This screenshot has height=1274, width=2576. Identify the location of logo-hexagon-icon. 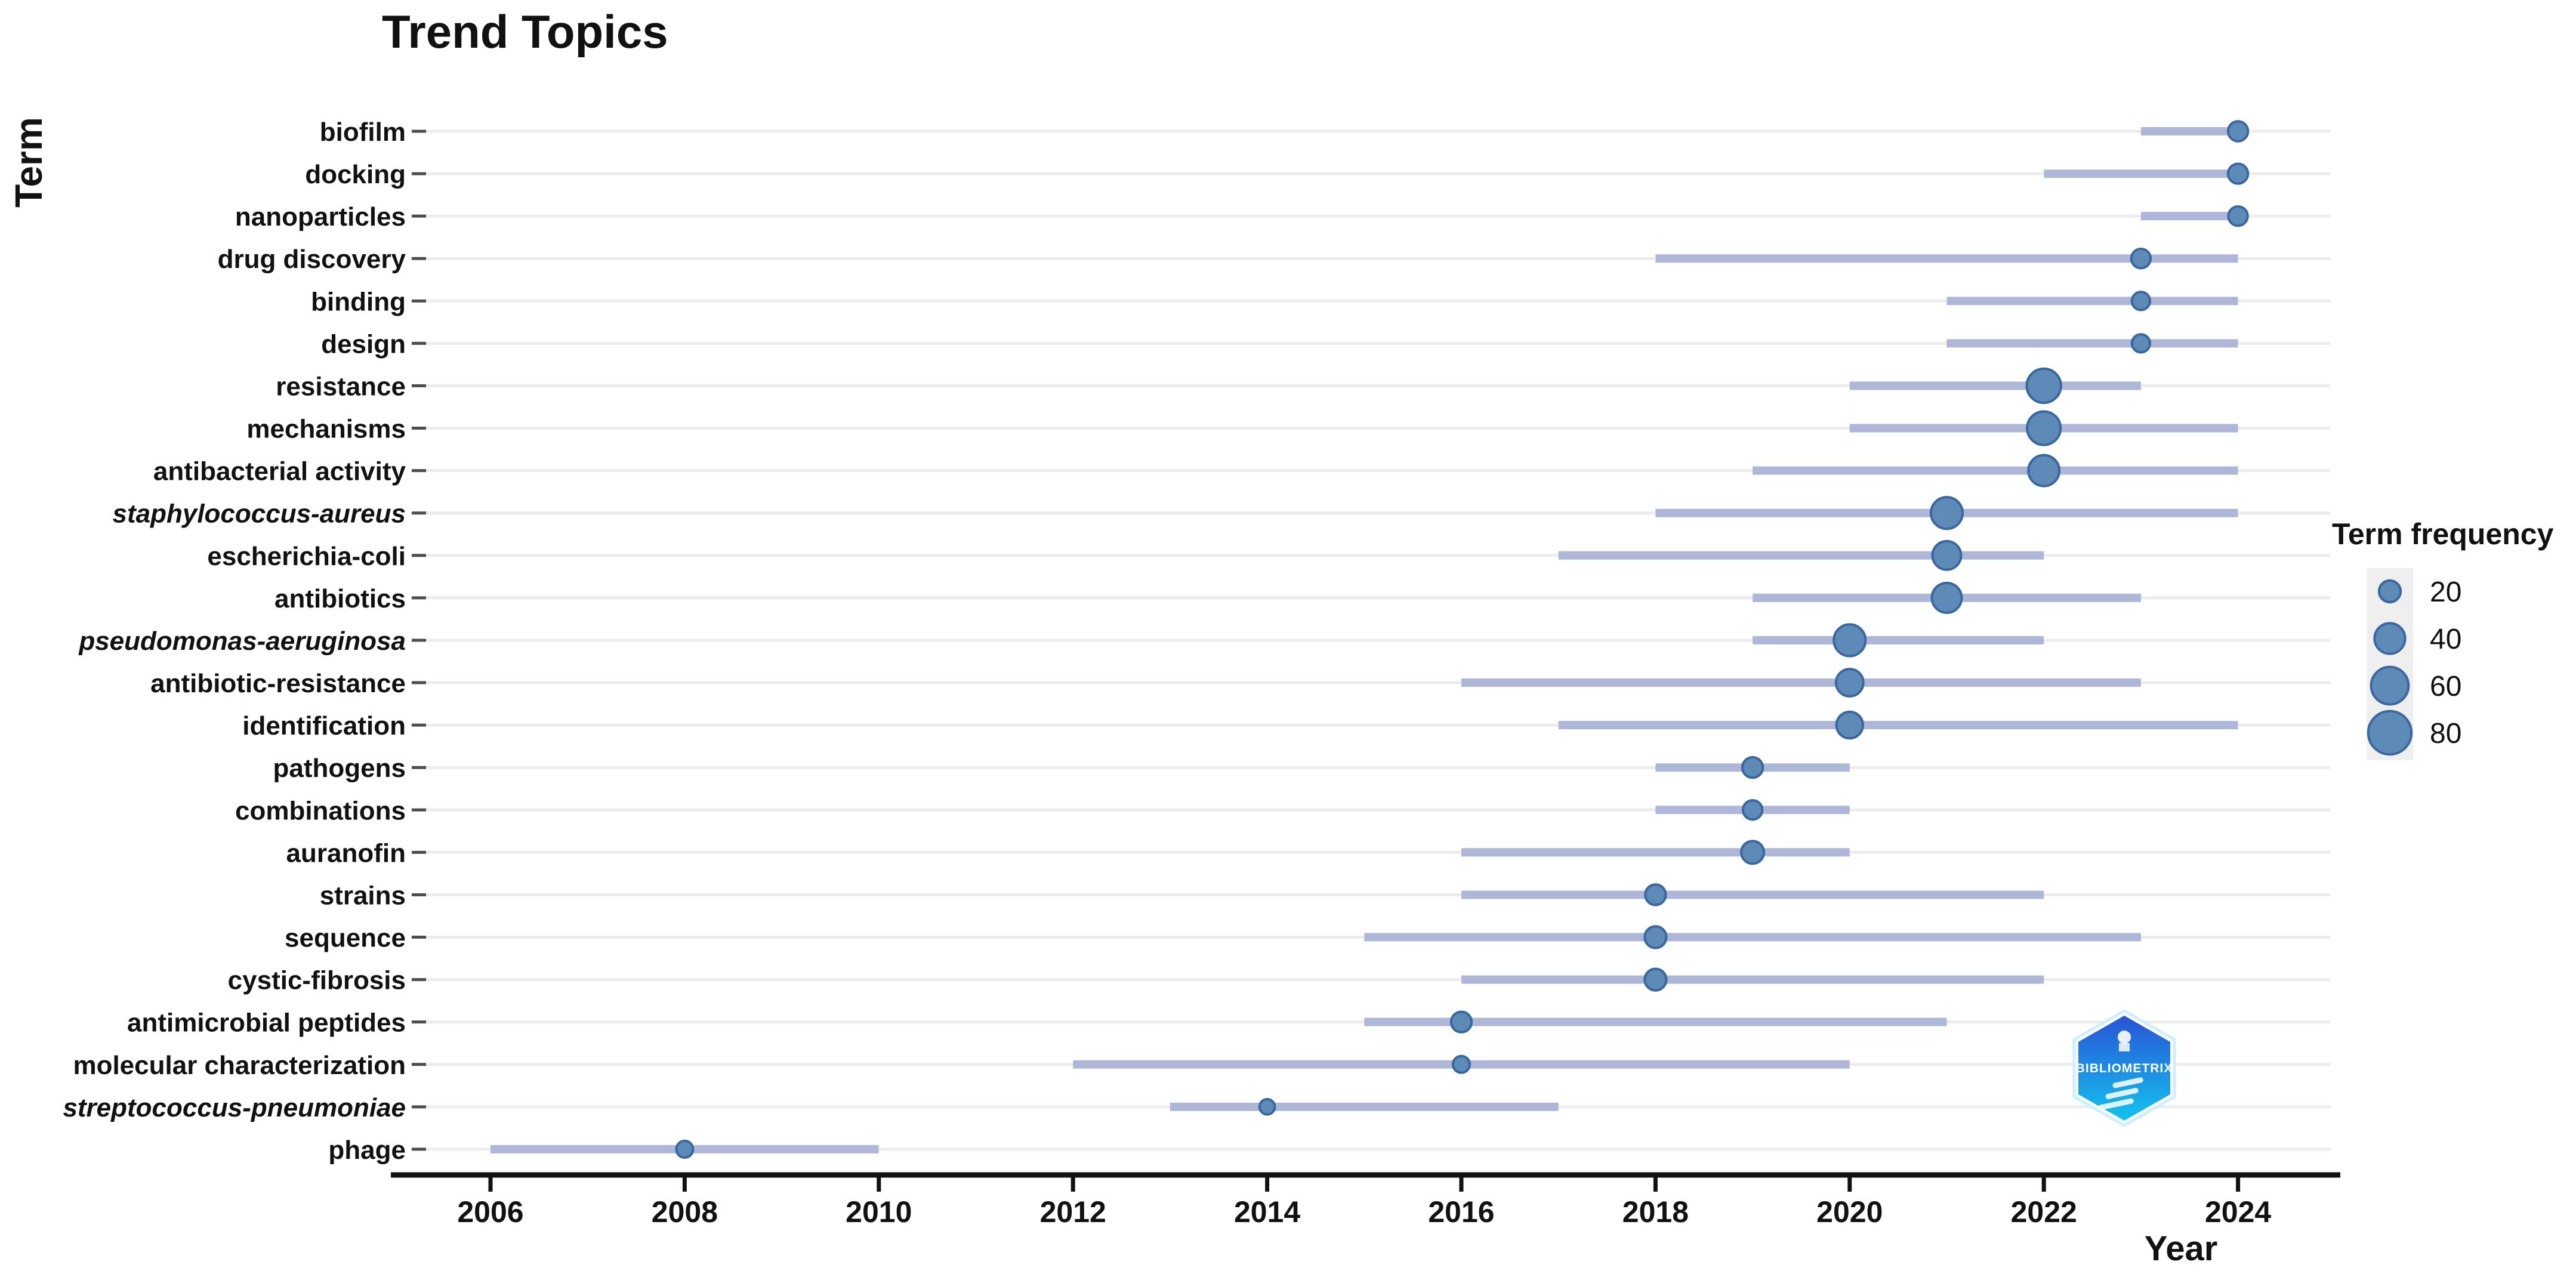
(2124, 1068).